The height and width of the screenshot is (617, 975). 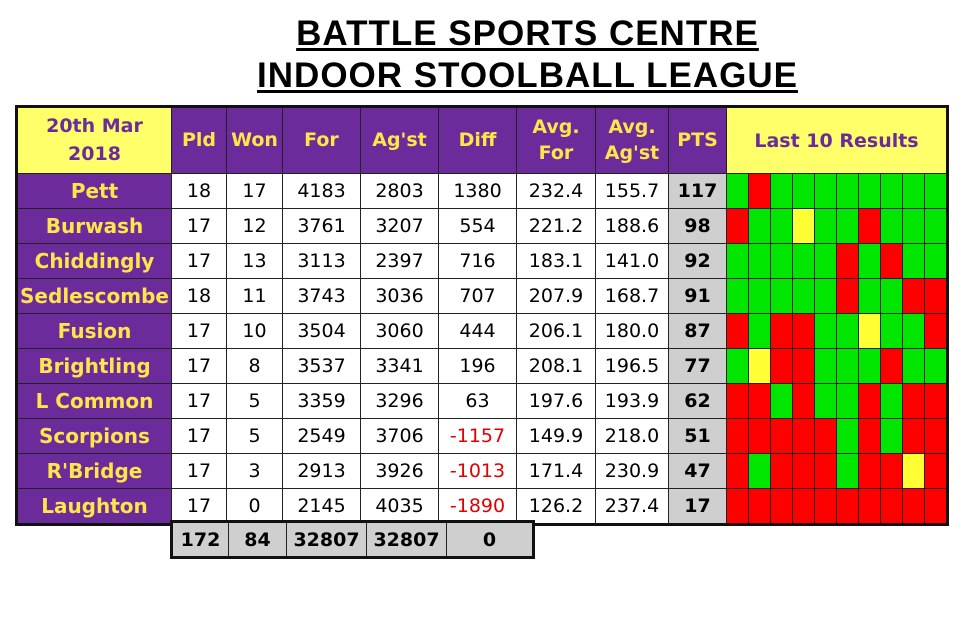 What do you see at coordinates (254, 226) in the screenshot?
I see `won-cell: 12` at bounding box center [254, 226].